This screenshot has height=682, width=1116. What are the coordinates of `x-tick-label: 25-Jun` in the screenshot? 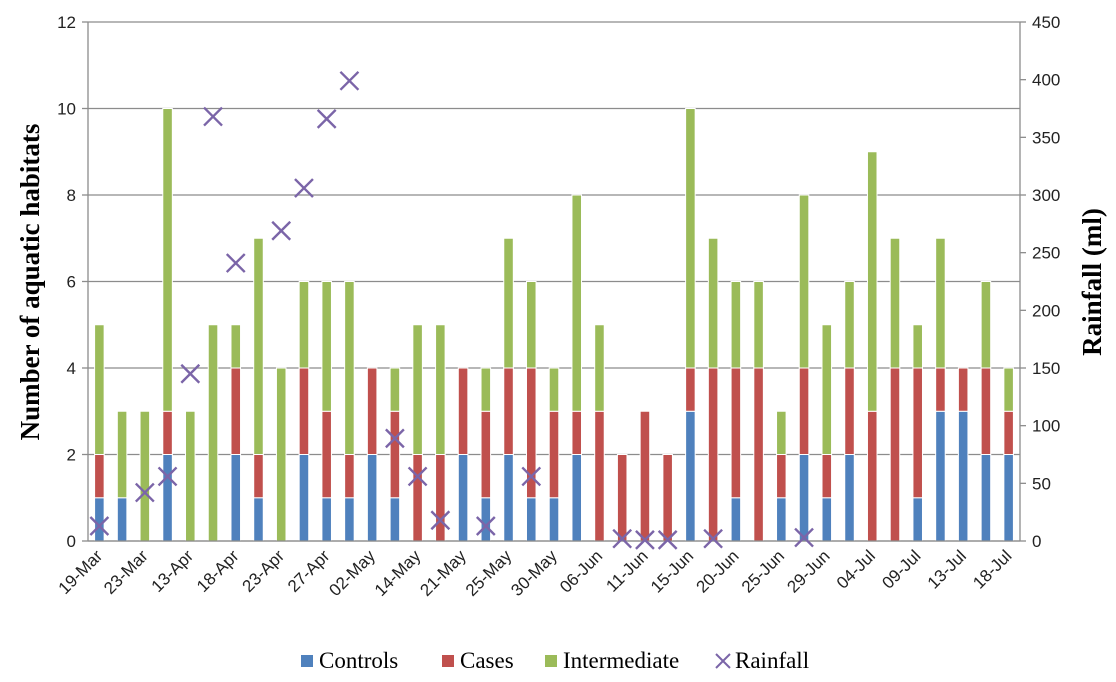 It's located at (763, 571).